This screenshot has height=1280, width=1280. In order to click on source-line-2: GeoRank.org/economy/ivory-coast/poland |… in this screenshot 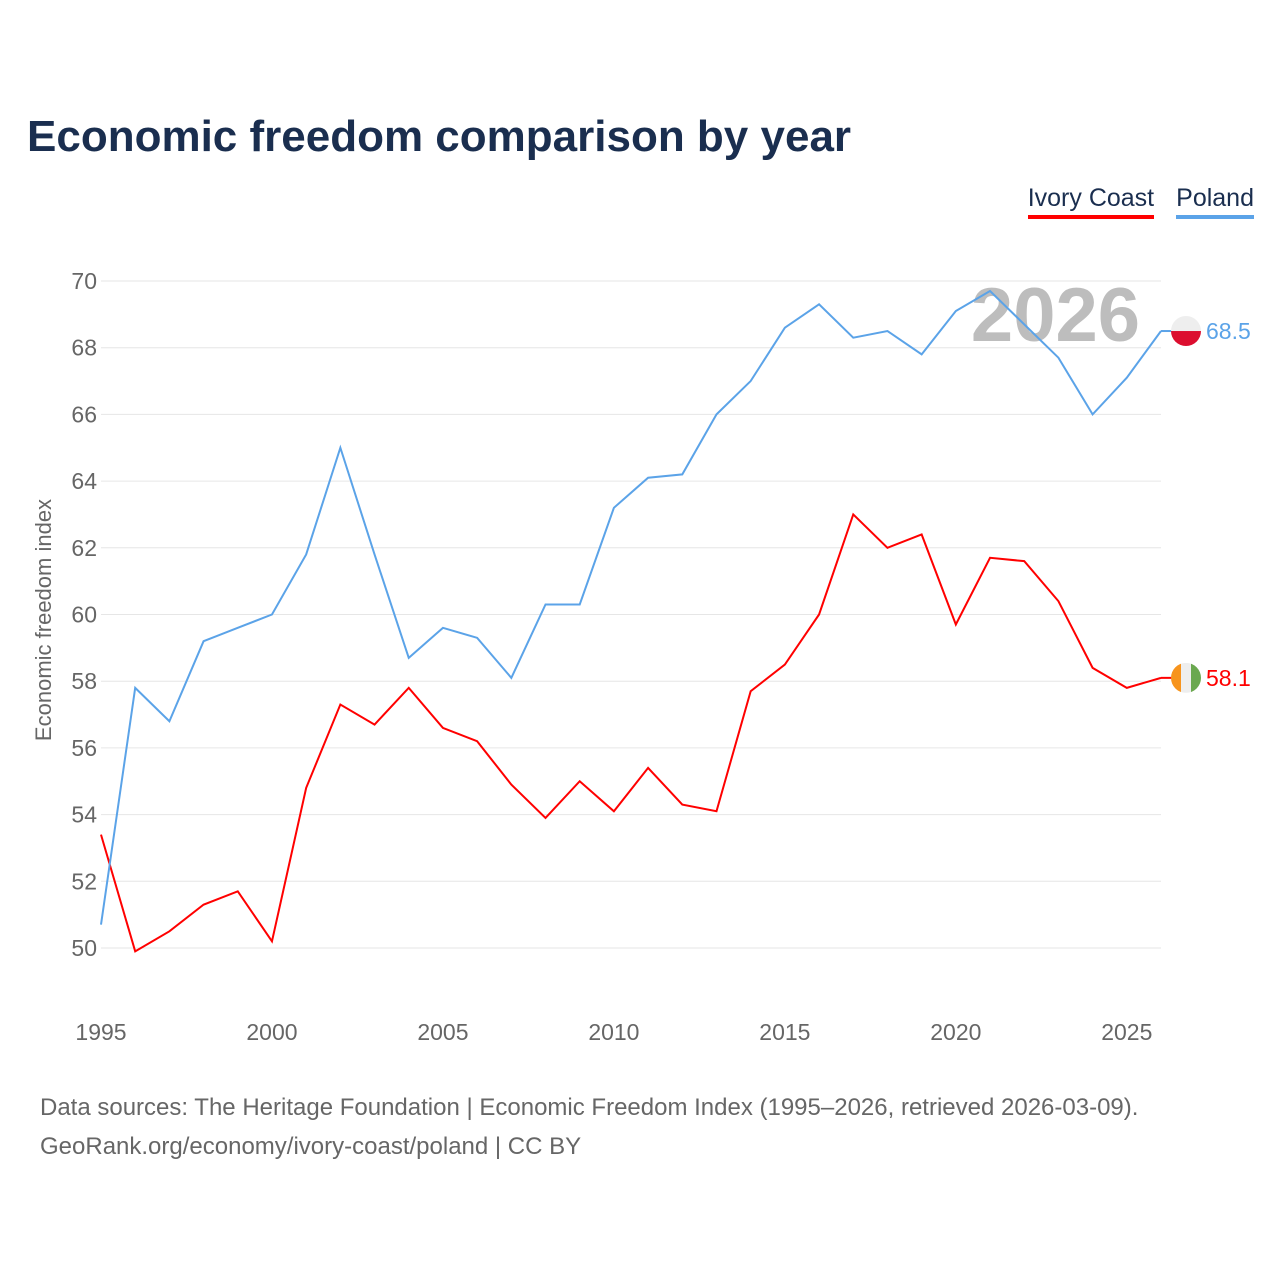, I will do `click(311, 1146)`.